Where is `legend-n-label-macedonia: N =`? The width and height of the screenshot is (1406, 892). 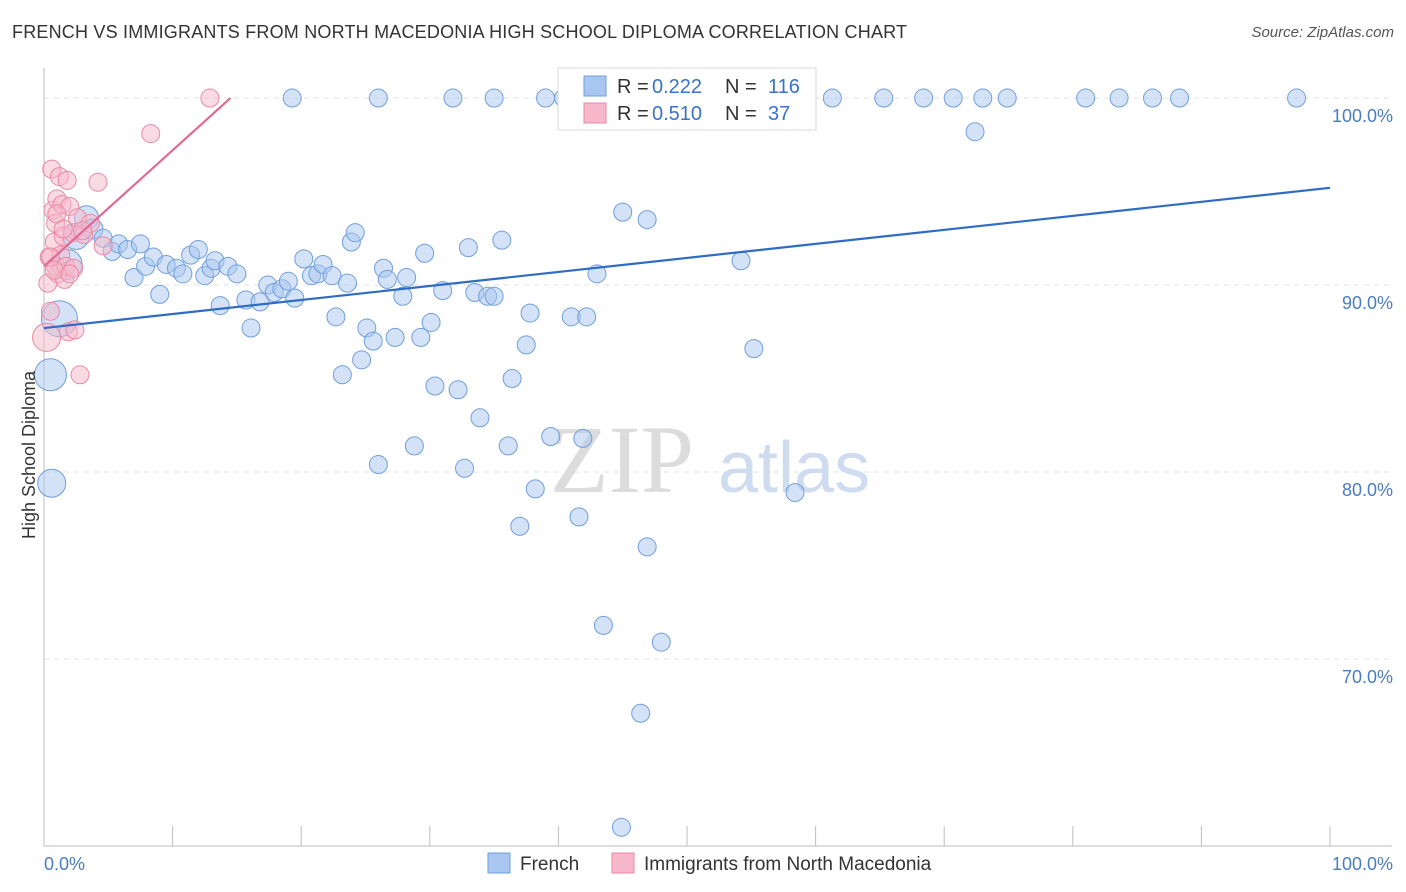
legend-n-label-macedonia: N = is located at coordinates (741, 114).